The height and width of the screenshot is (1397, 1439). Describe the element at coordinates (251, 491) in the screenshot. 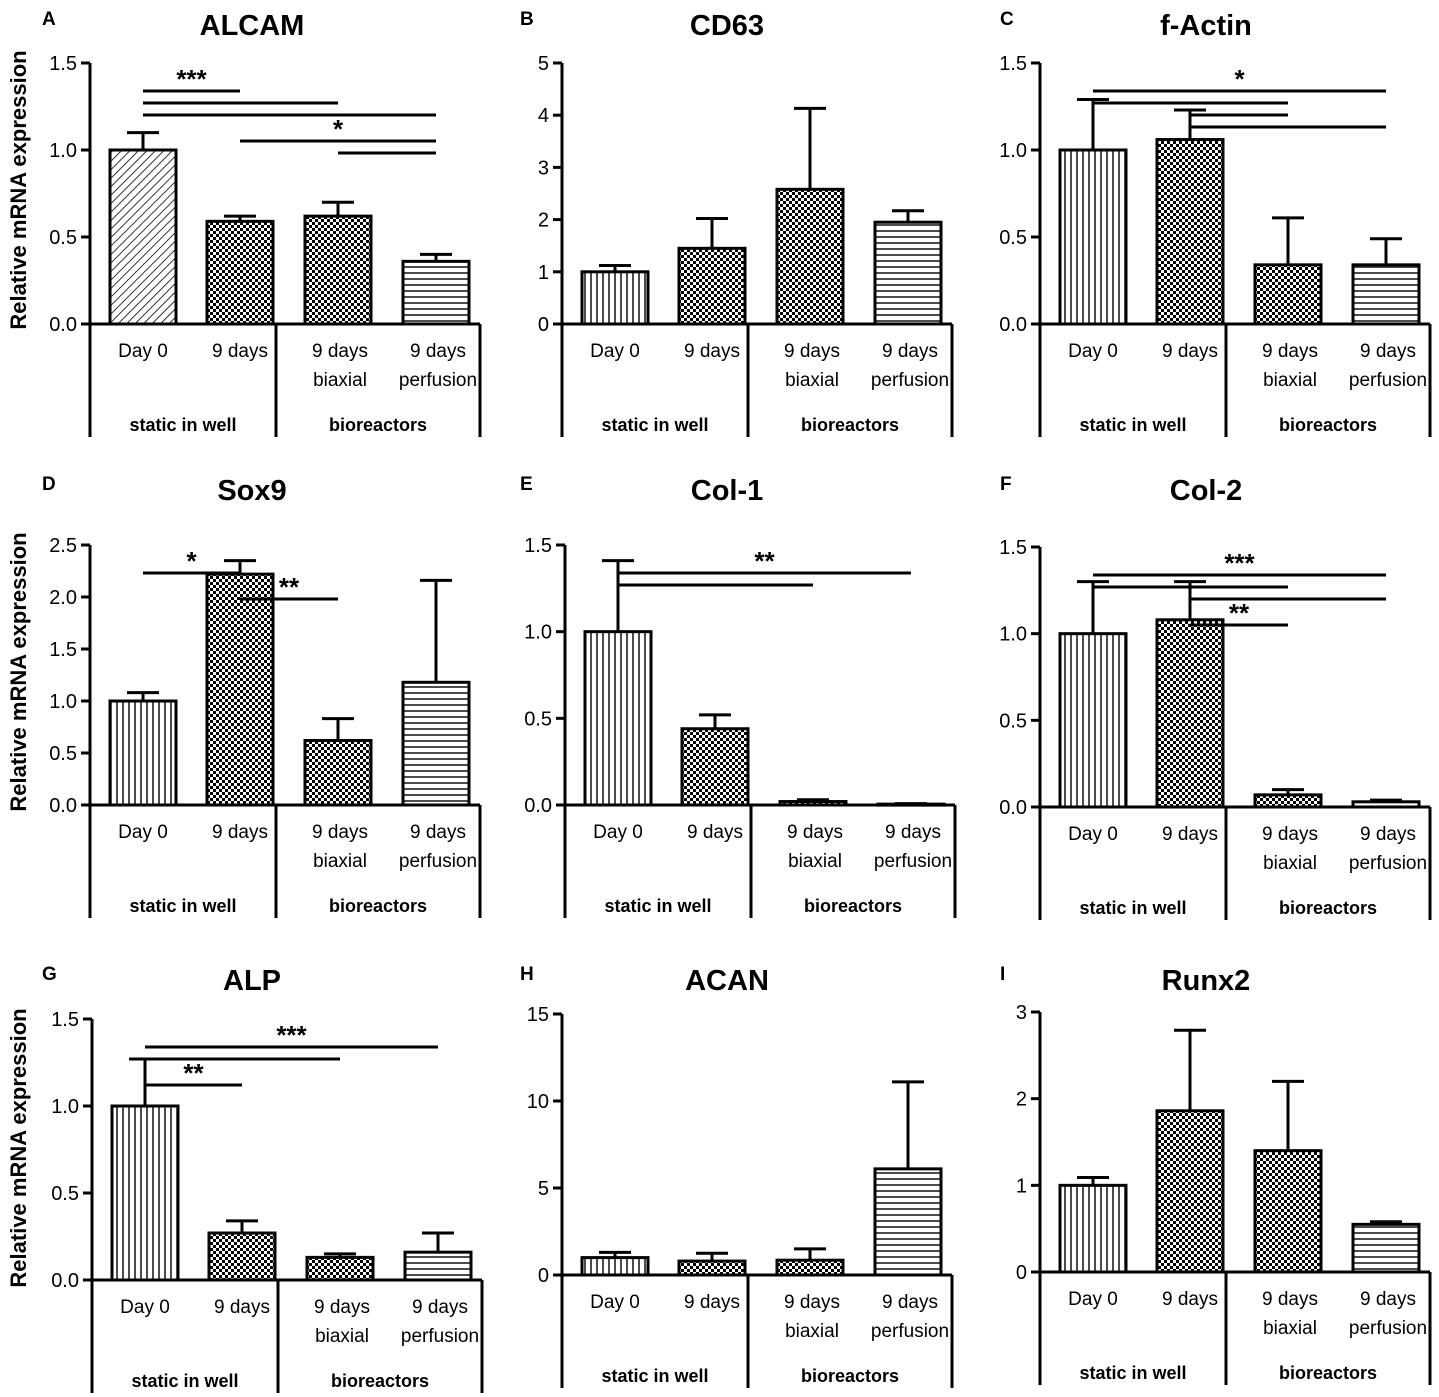

I see `panel-title: Sox9` at that location.